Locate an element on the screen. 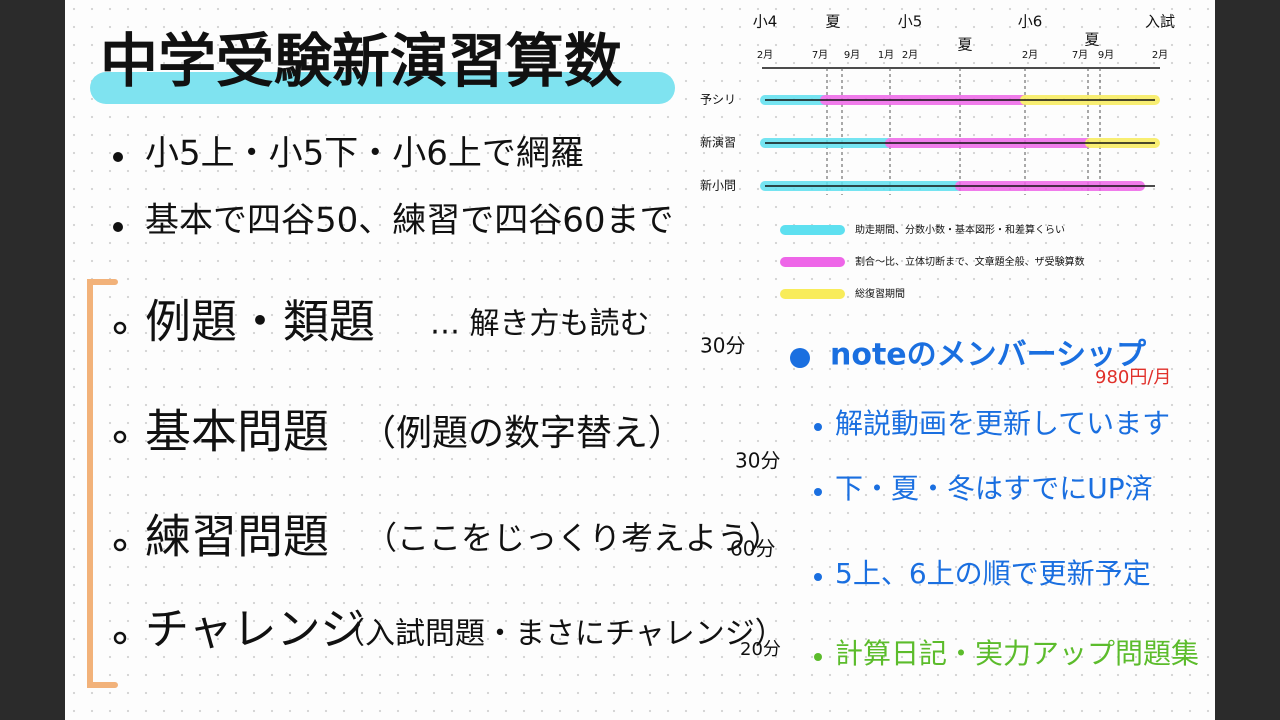 Image resolution: width=1280 pixels, height=720 pixels. title-highlight is located at coordinates (382, 88).